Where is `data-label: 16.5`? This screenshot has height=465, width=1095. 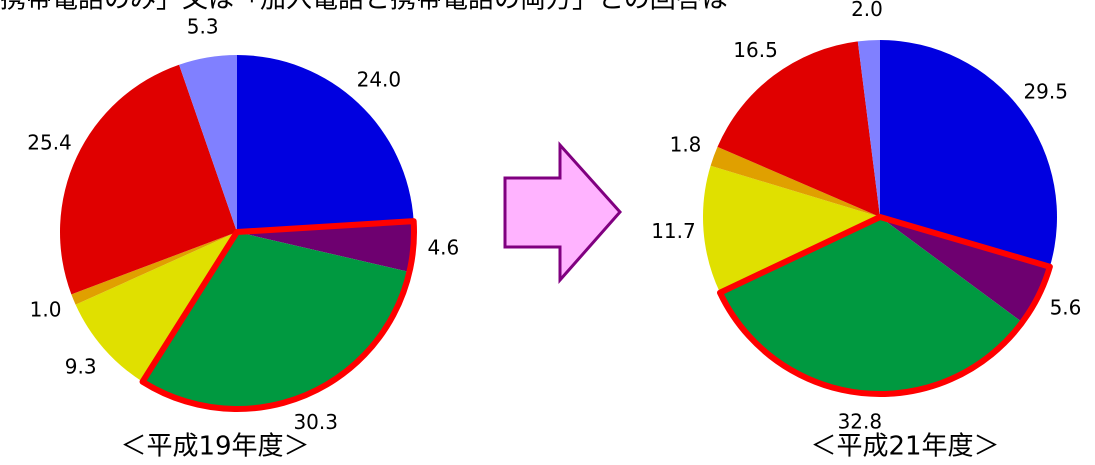
data-label: 16.5 is located at coordinates (755, 50).